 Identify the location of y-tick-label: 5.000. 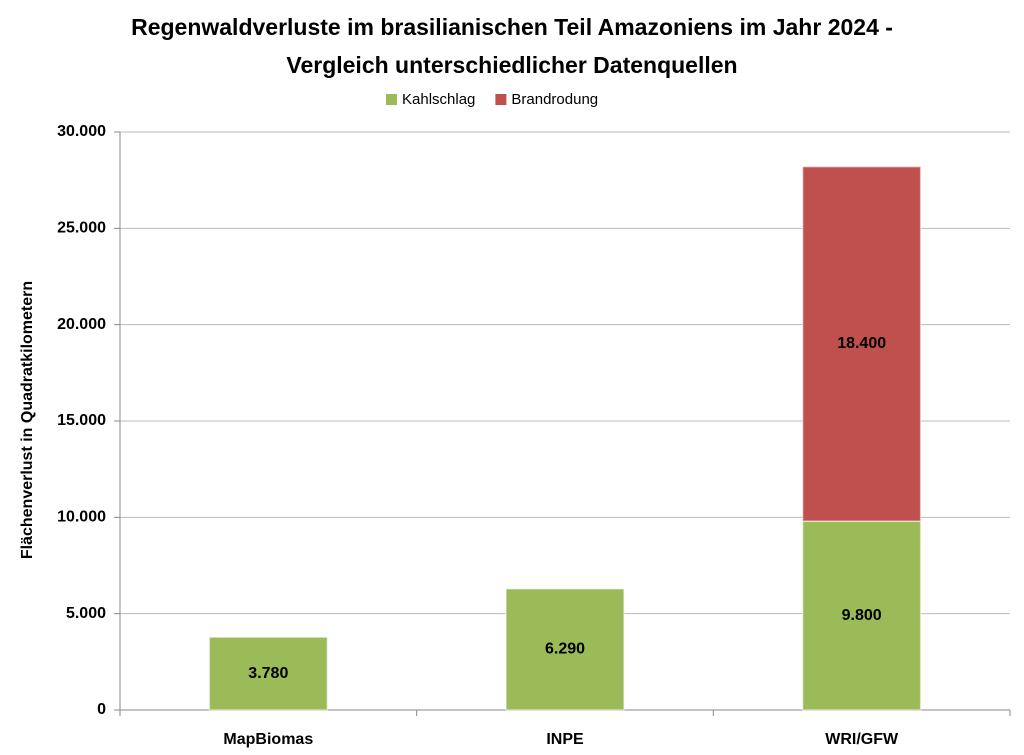
(86, 613).